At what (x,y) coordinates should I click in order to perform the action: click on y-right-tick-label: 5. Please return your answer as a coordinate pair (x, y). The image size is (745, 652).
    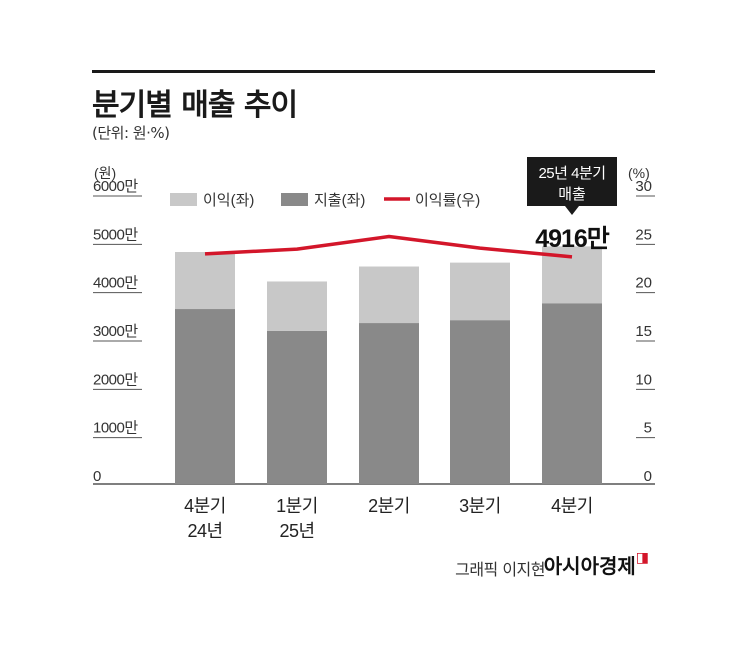
    Looking at the image, I should click on (648, 428).